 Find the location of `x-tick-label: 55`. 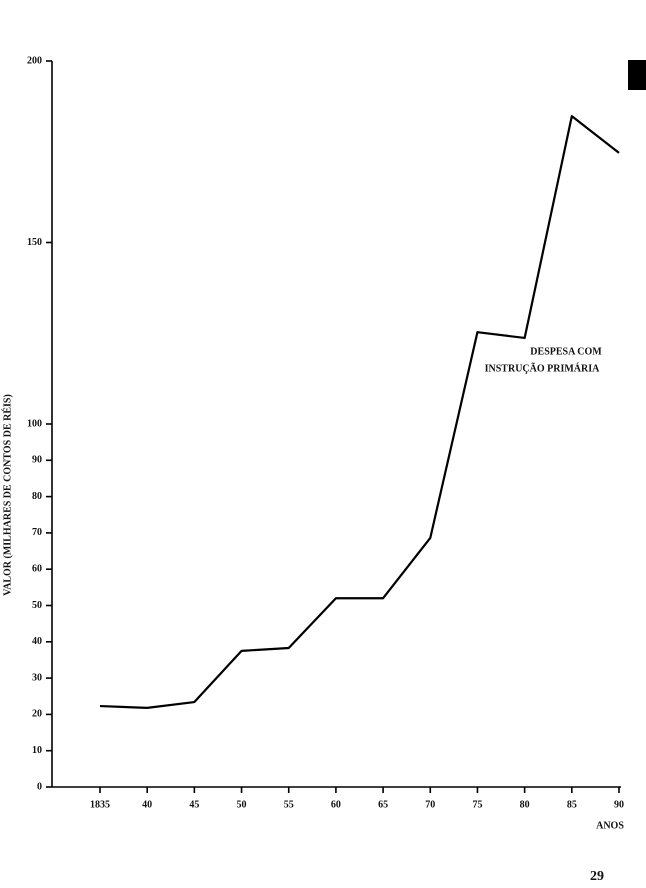

x-tick-label: 55 is located at coordinates (289, 804).